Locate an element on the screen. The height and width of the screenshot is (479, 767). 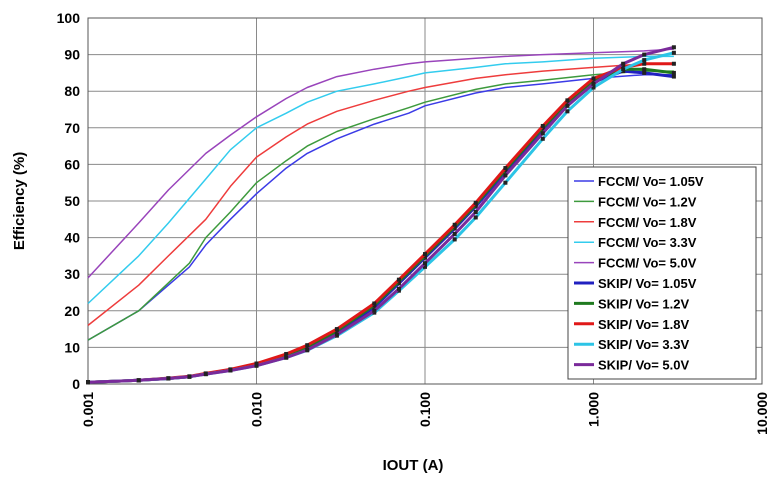
legend-label: SKIP/ Vo= 5.0V is located at coordinates (643, 365).